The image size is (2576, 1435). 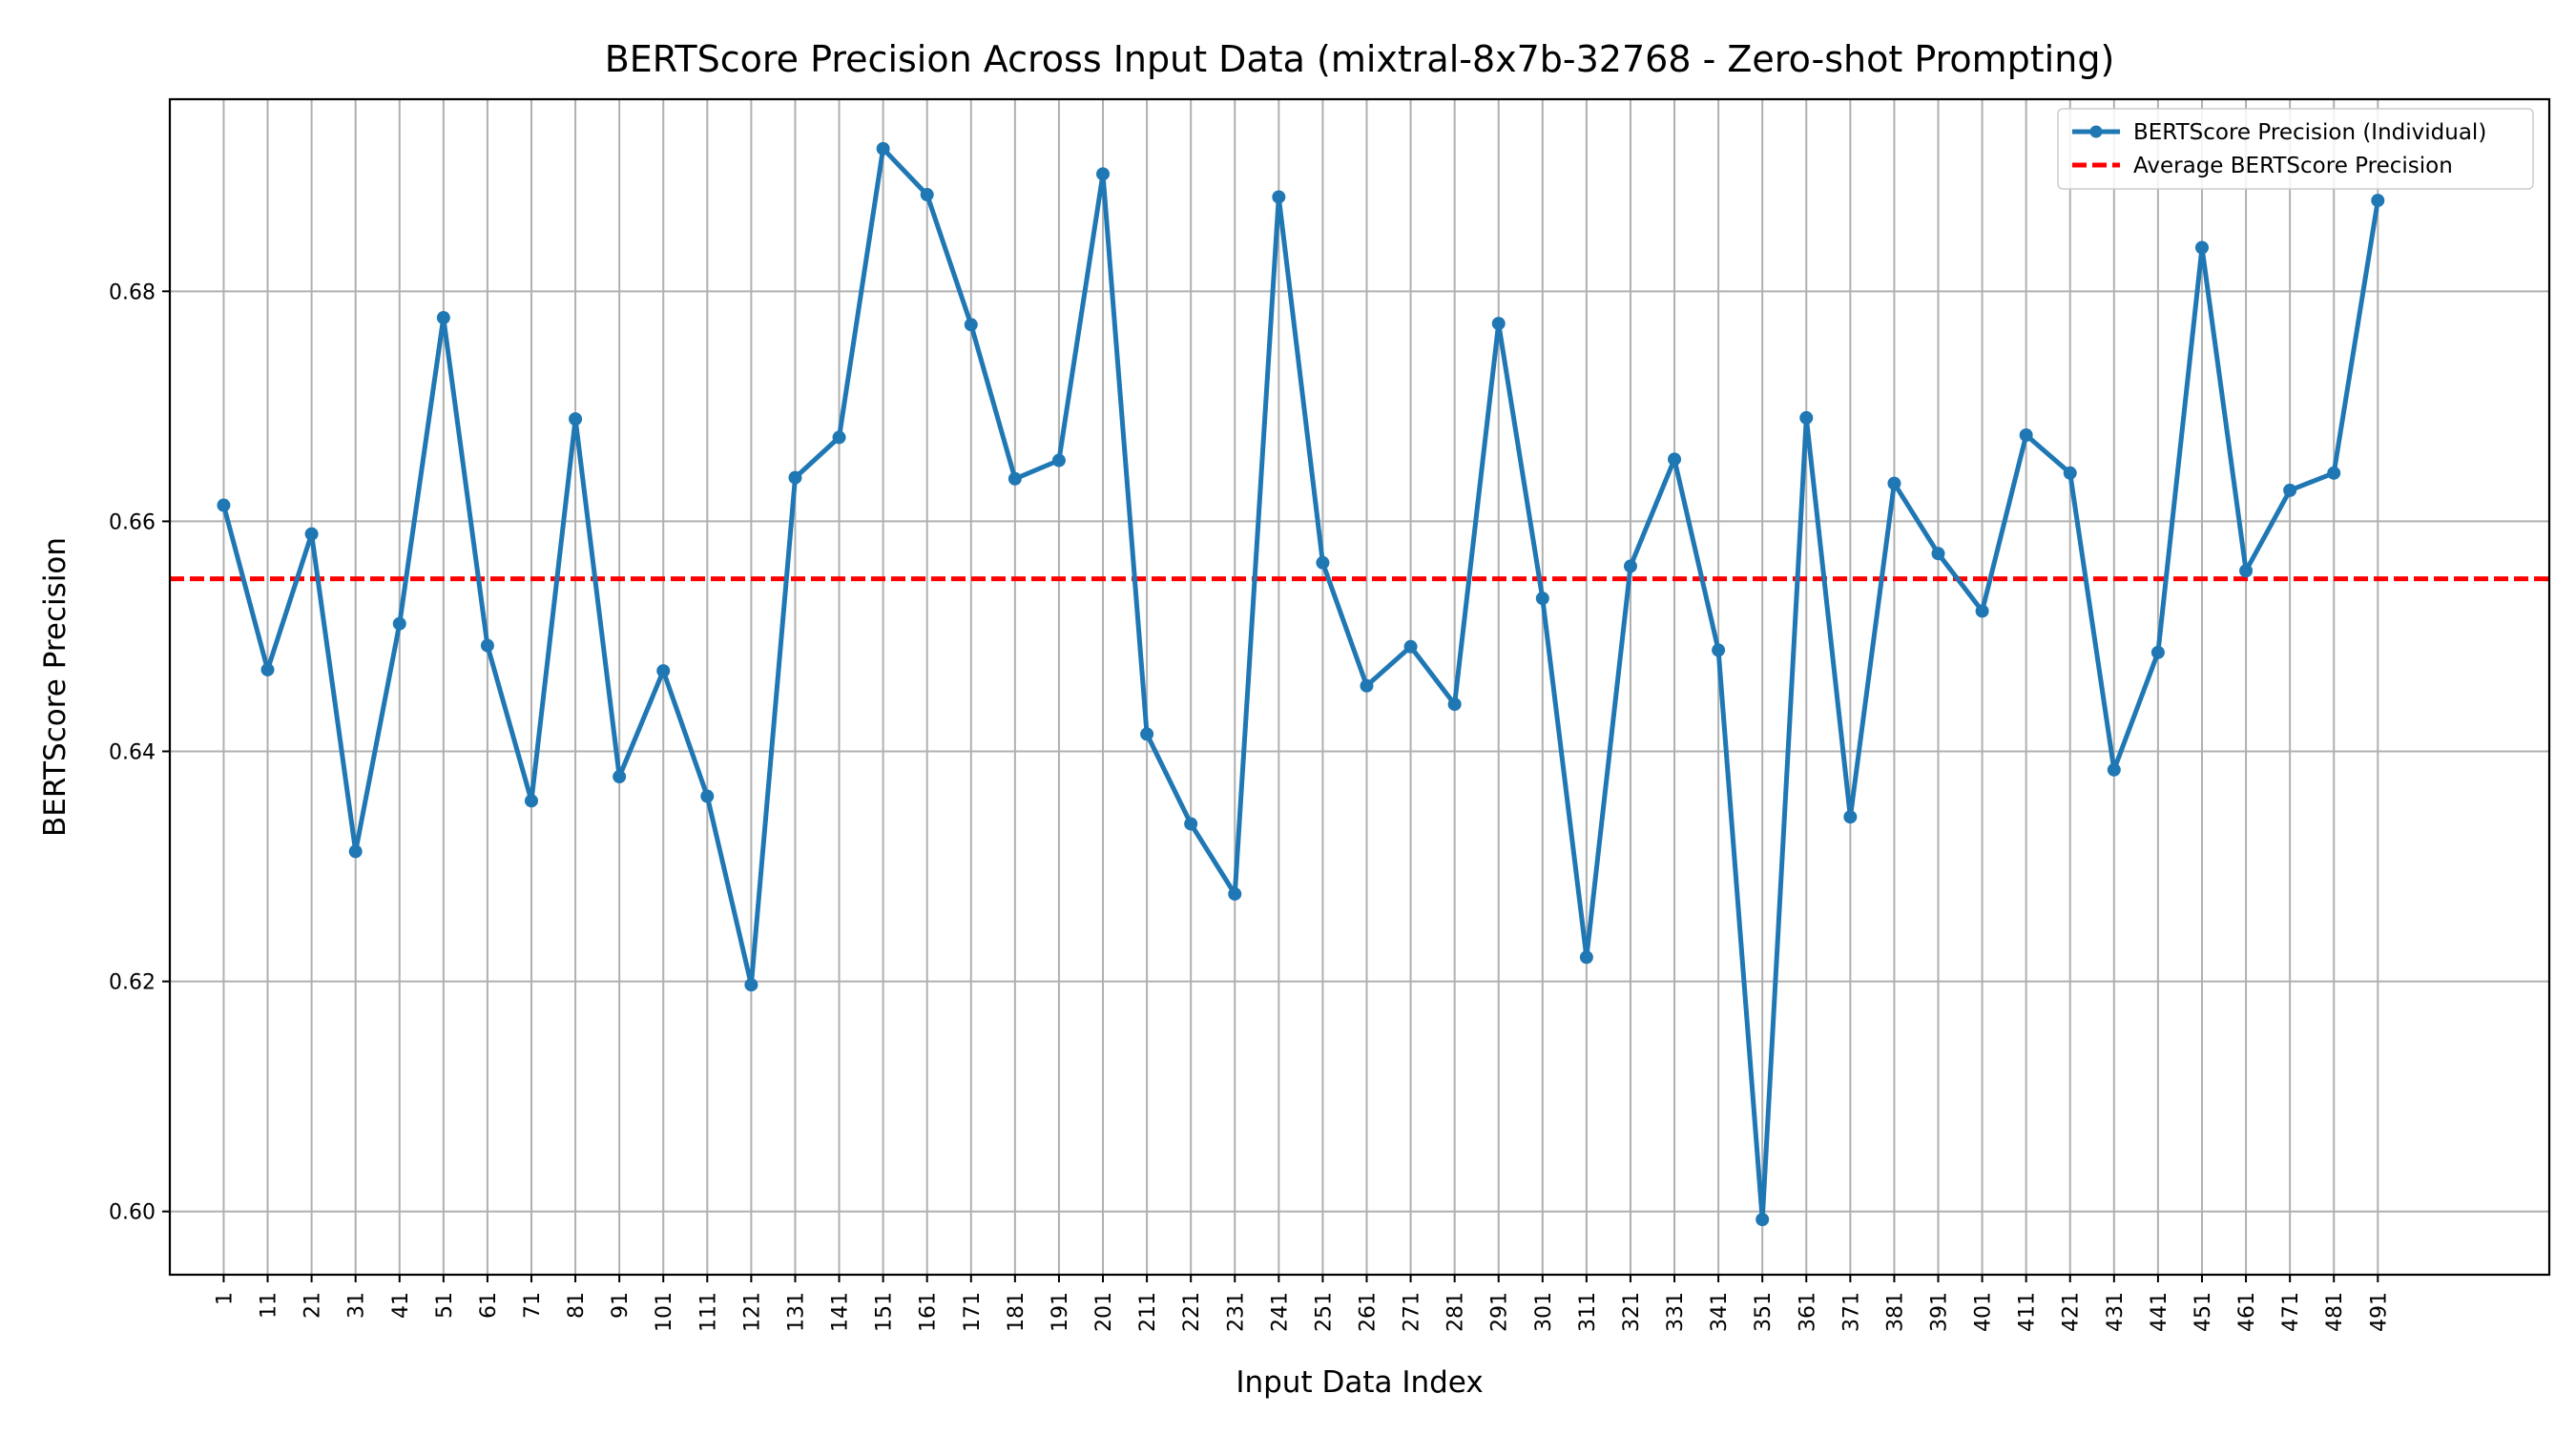 I want to click on x-tick-label: 361, so click(x=1807, y=1312).